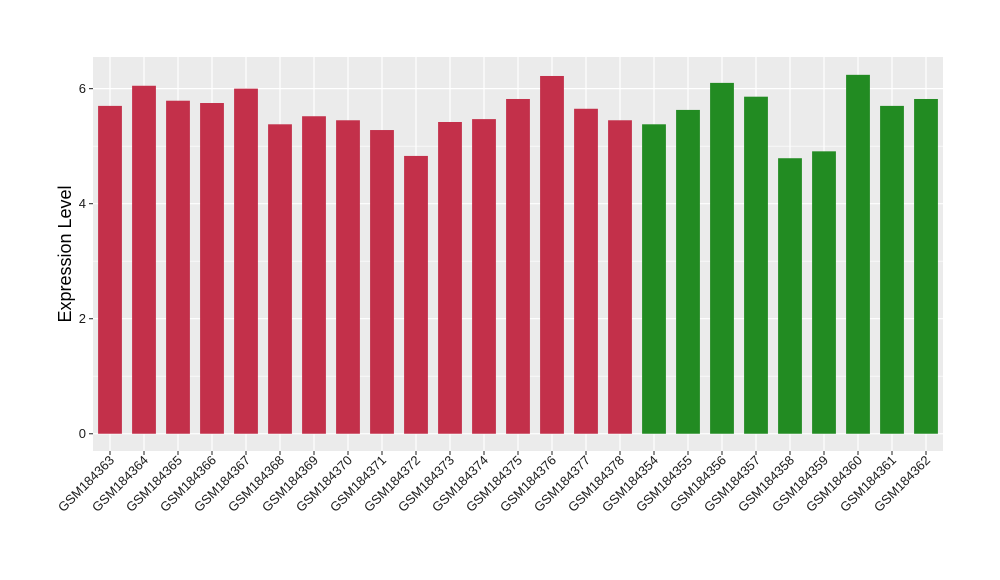  I want to click on bar-GSM184375, so click(518, 266).